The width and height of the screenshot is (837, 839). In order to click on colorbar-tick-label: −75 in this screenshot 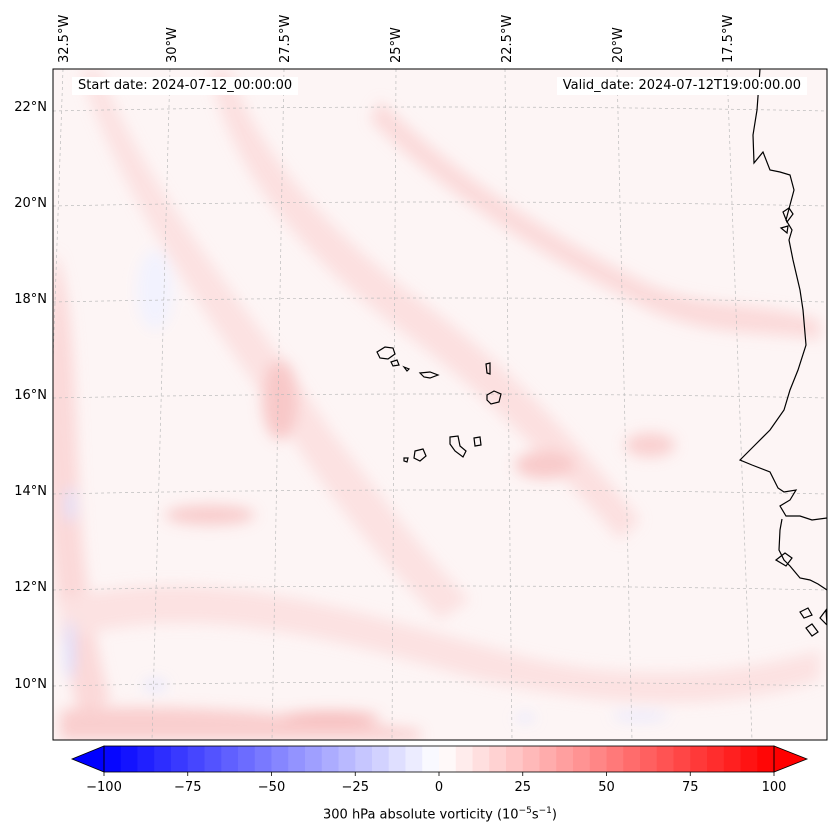, I will do `click(187, 787)`.